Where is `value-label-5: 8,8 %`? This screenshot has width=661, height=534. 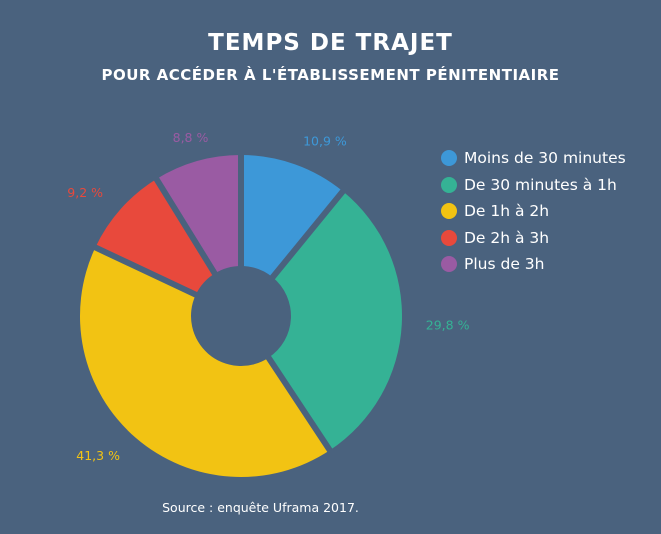 value-label-5: 8,8 % is located at coordinates (191, 137).